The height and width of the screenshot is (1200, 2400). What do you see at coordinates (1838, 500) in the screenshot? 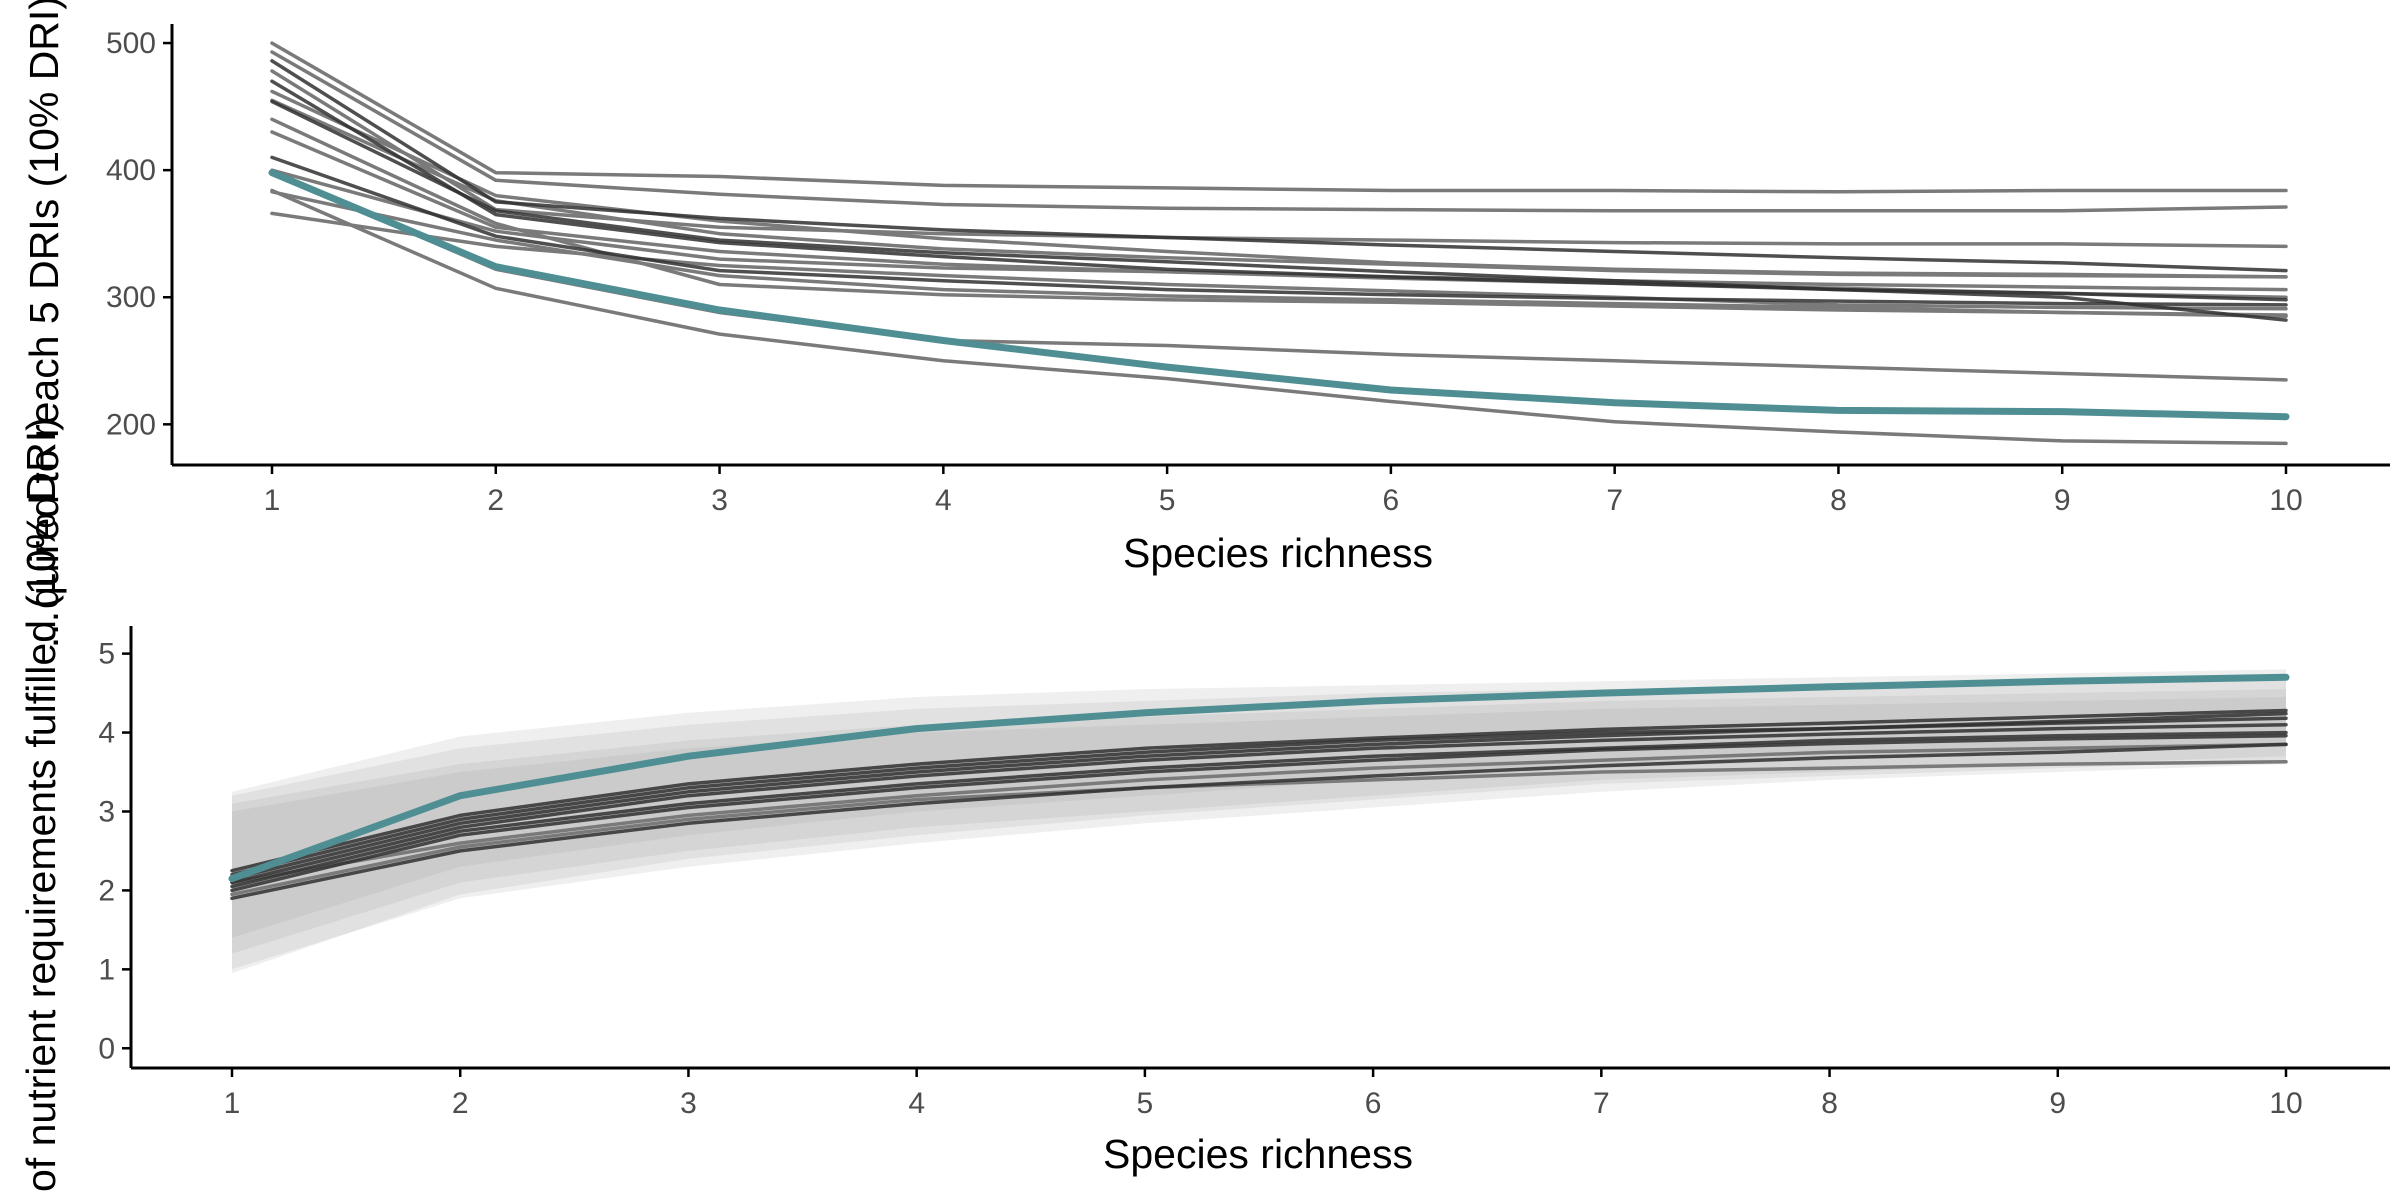
I see `top-x-tick-label: 8` at bounding box center [1838, 500].